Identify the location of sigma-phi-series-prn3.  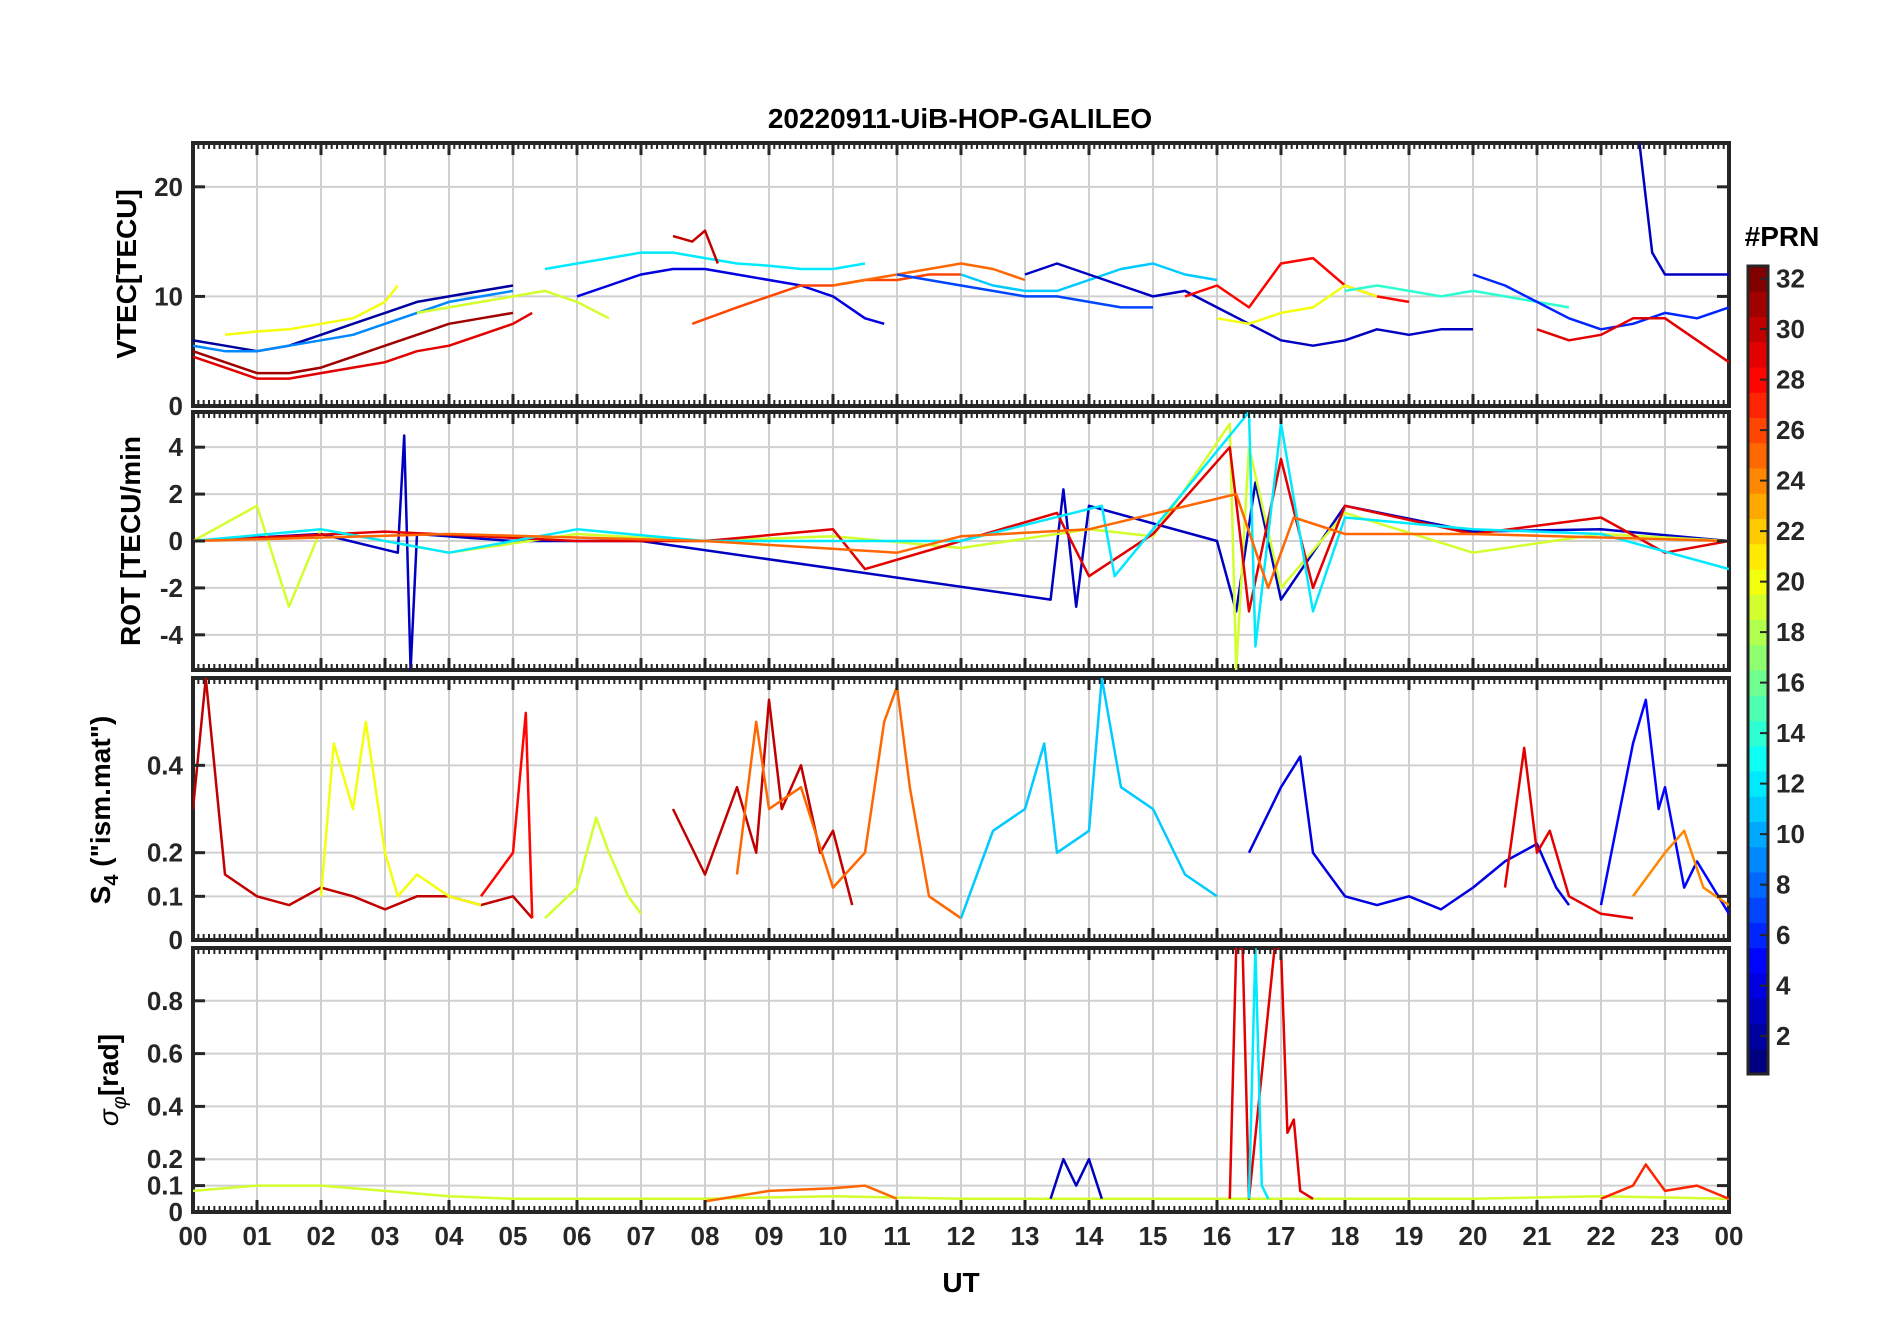
(1076, 1178).